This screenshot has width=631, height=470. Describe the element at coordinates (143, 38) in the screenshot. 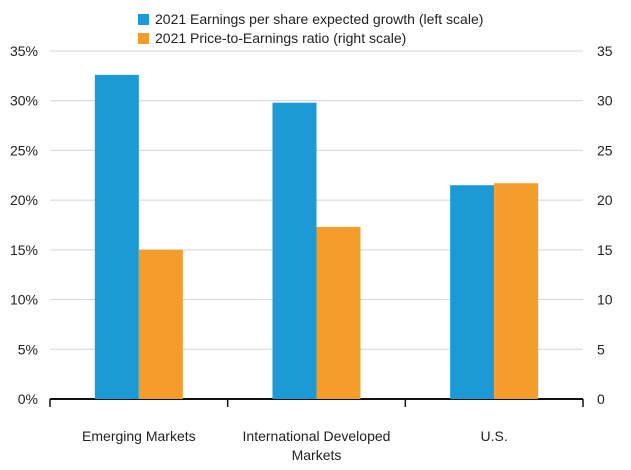

I see `legend-swatch-pe-ratio` at that location.